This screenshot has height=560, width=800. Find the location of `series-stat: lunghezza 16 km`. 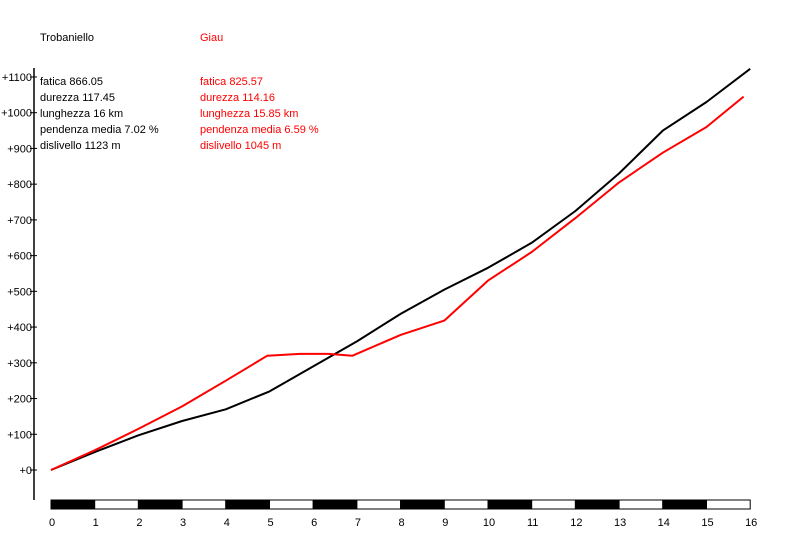

series-stat: lunghezza 16 km is located at coordinates (81, 114).